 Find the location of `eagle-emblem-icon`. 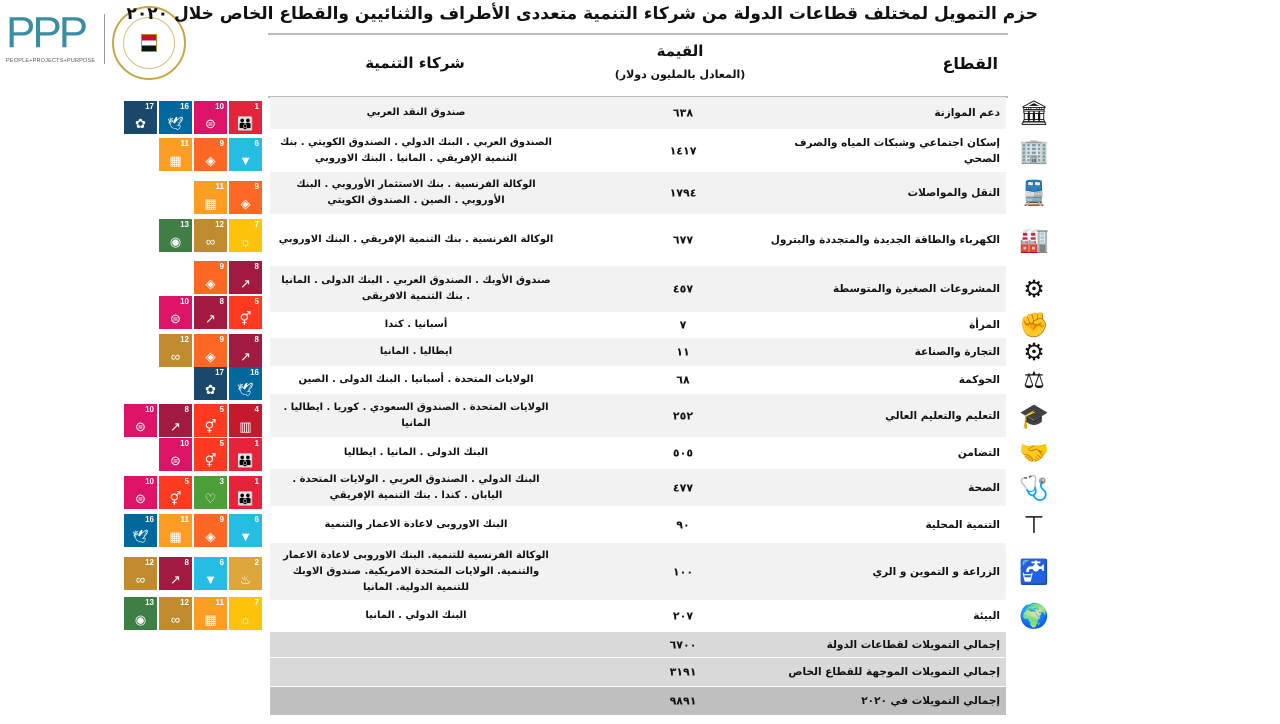

eagle-emblem-icon is located at coordinates (149, 43).